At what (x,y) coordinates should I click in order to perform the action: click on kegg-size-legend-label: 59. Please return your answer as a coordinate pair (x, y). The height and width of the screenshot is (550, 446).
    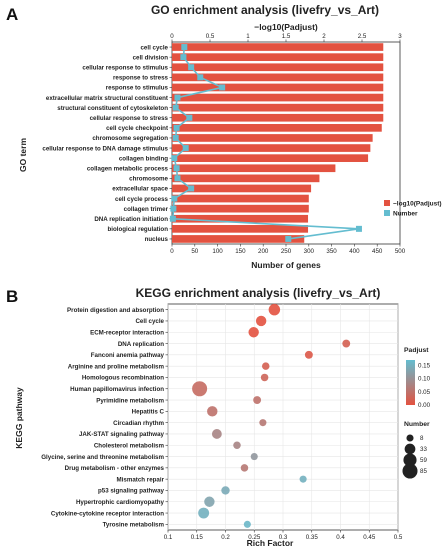
    Looking at the image, I should click on (423, 460).